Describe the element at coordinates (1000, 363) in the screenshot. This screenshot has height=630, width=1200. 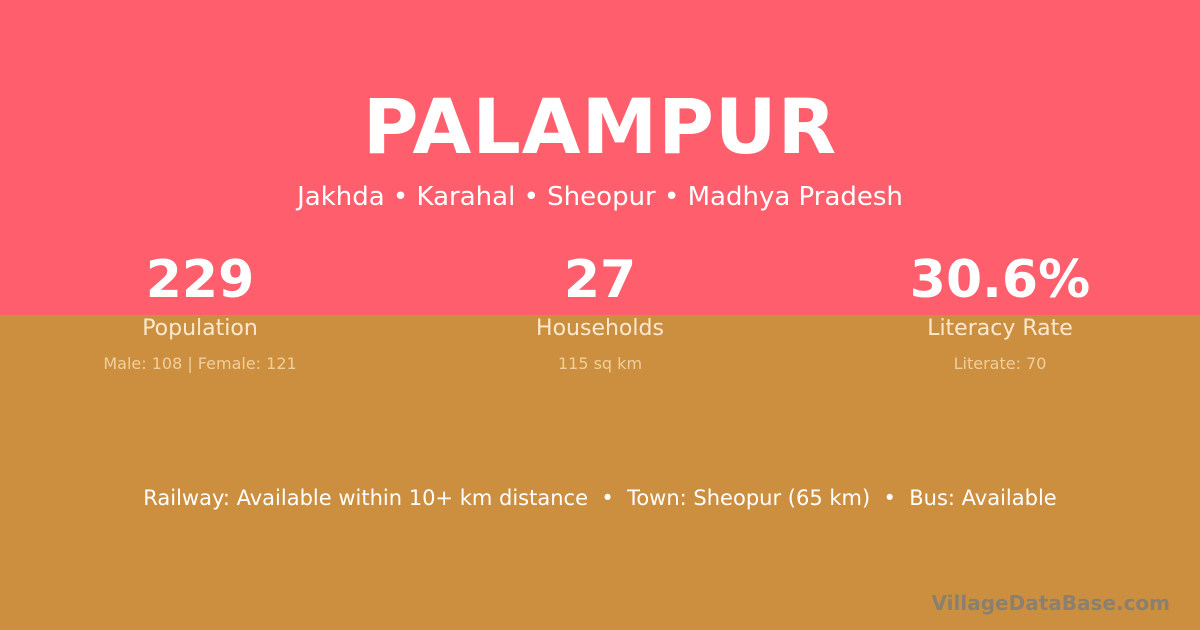
I see `stat-detail: Literate: 70` at that location.